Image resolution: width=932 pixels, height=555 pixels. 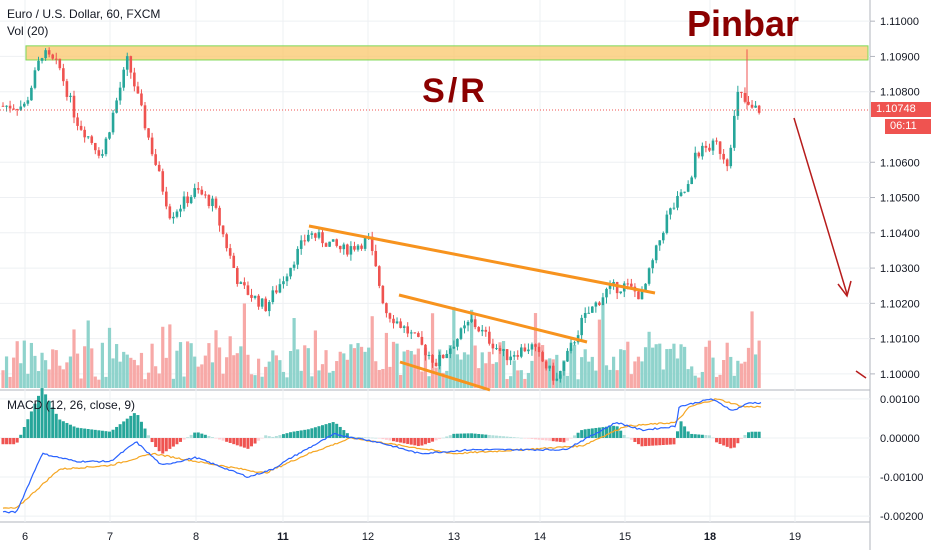 I want to click on price-tick-label: 1.10100, so click(x=900, y=340).